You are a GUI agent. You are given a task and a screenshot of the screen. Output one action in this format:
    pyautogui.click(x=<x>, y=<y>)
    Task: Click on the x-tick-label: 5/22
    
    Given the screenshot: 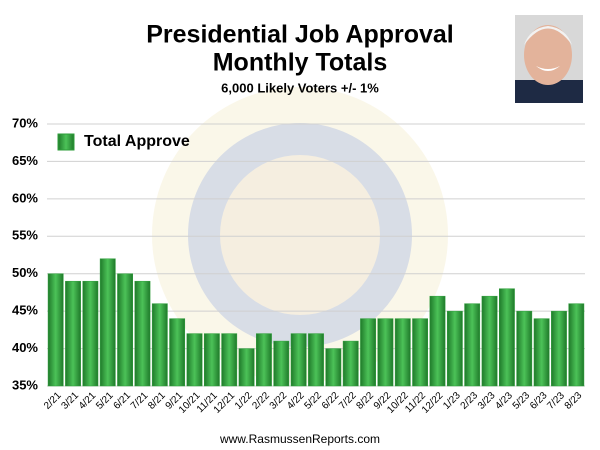 What is the action you would take?
    pyautogui.click(x=313, y=401)
    